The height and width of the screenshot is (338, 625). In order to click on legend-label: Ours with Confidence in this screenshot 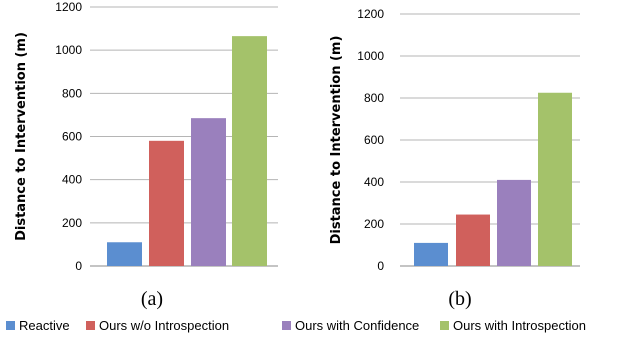, I will do `click(357, 325)`.